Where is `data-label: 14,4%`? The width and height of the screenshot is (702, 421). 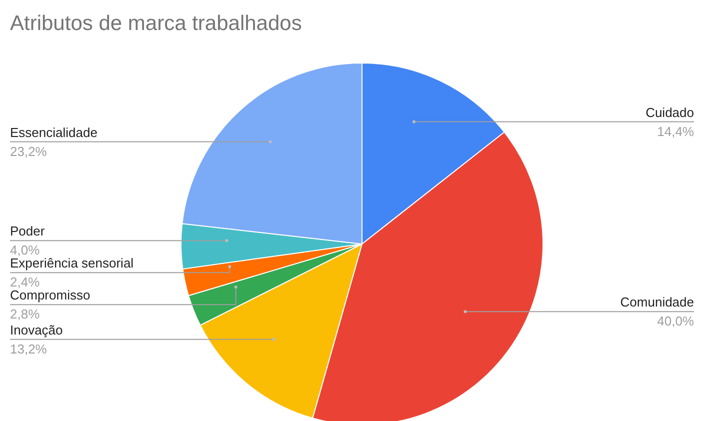 data-label: 14,4% is located at coordinates (675, 131).